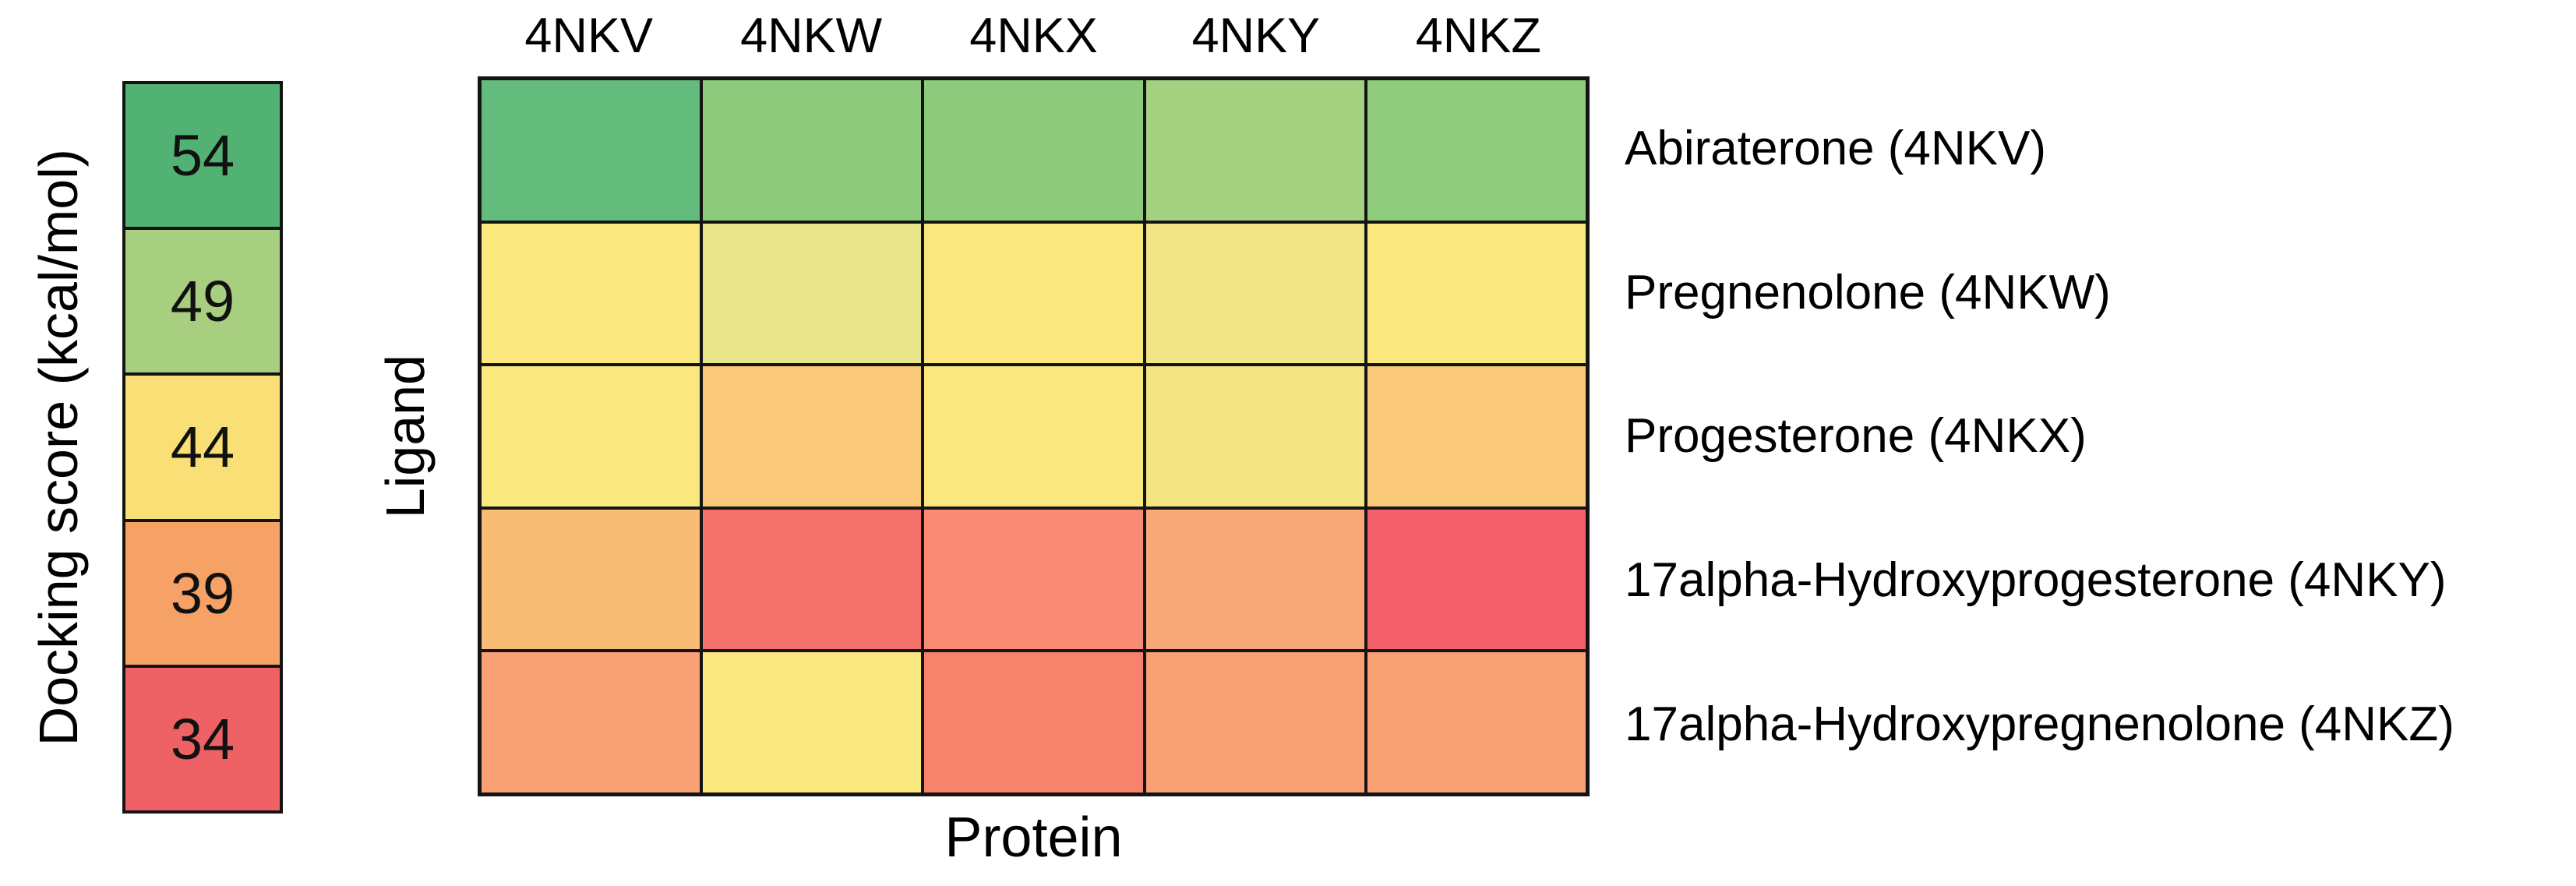  Describe the element at coordinates (1476, 293) in the screenshot. I see `heatmap-cell-r1c4` at that location.